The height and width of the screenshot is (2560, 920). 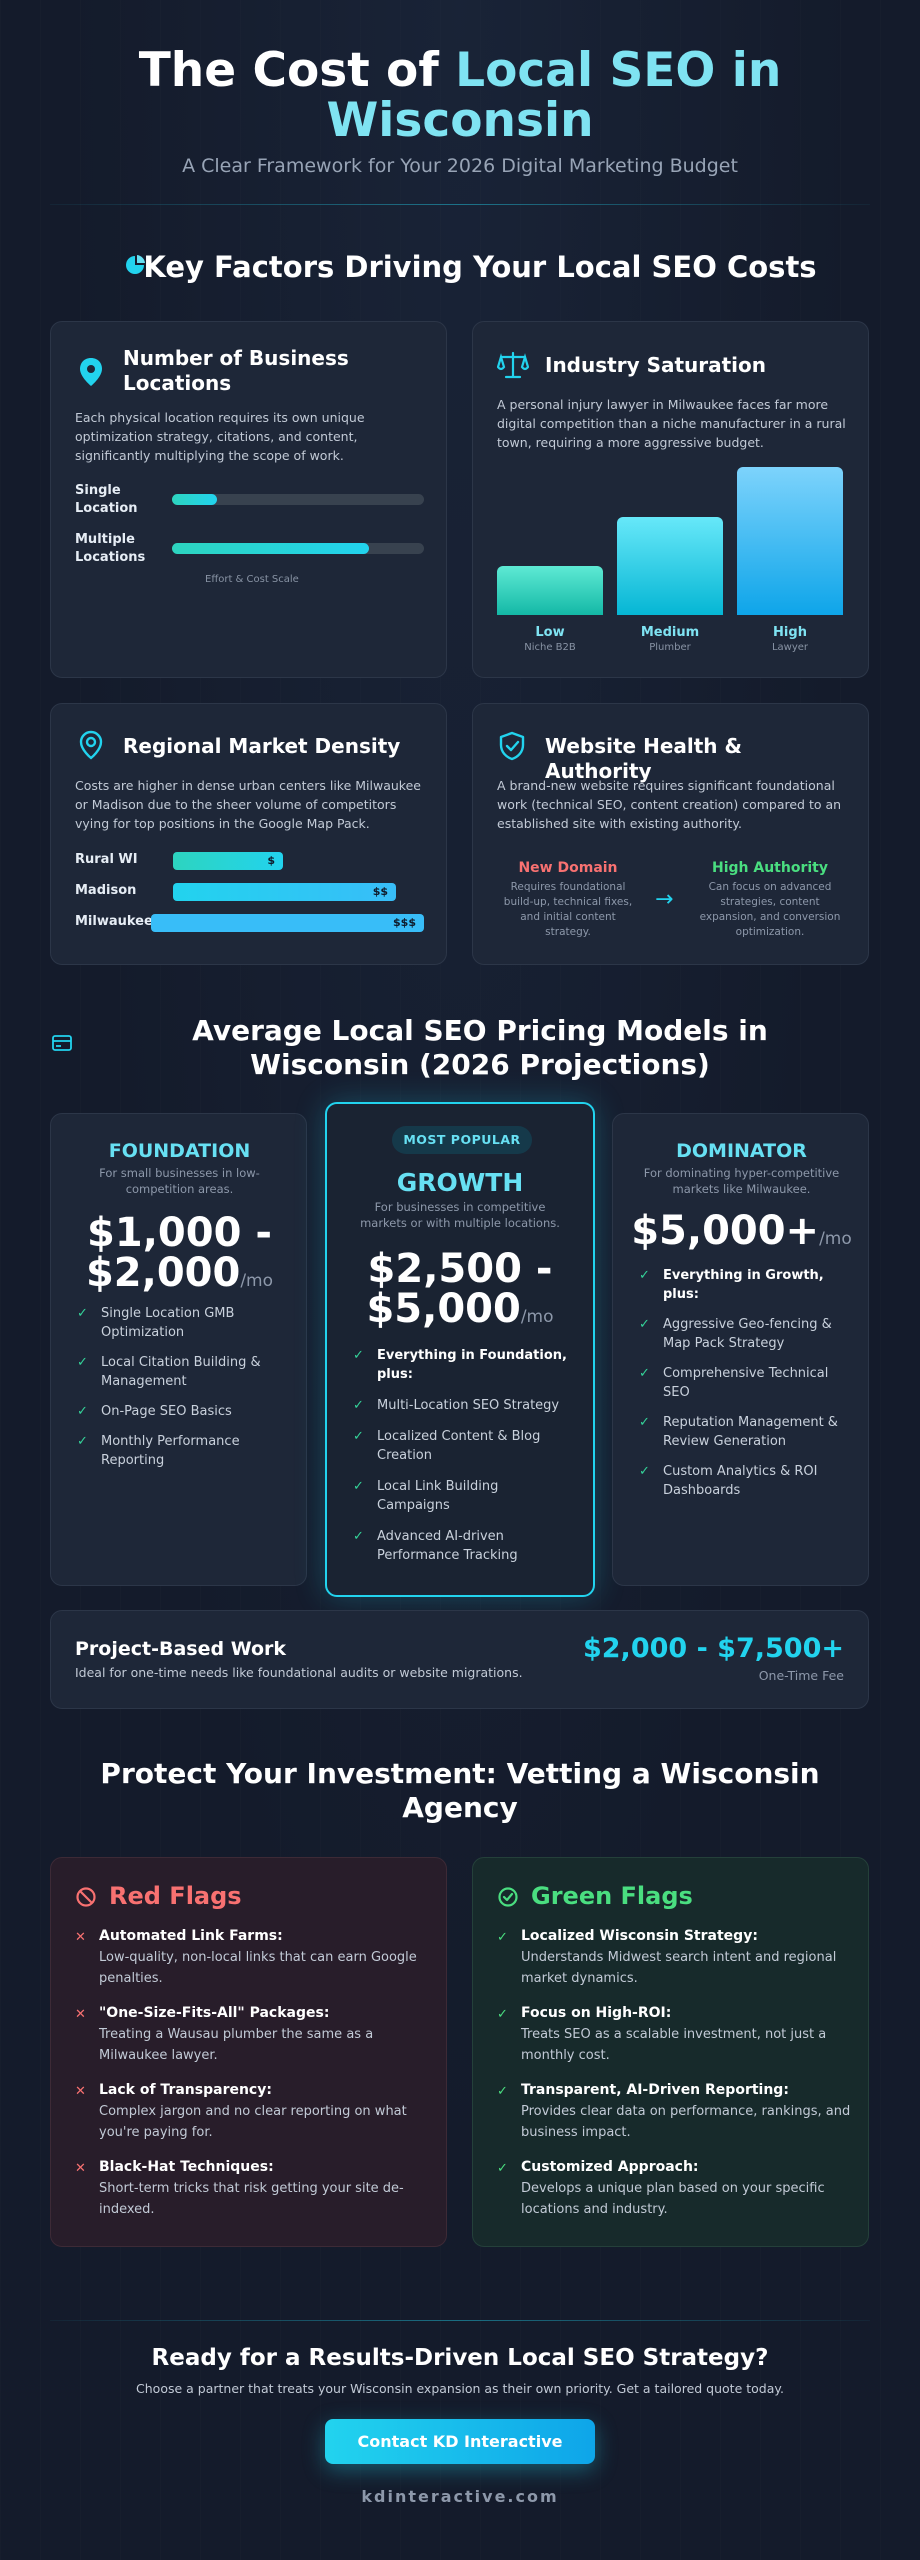 What do you see at coordinates (790, 632) in the screenshot?
I see `high-label: High` at bounding box center [790, 632].